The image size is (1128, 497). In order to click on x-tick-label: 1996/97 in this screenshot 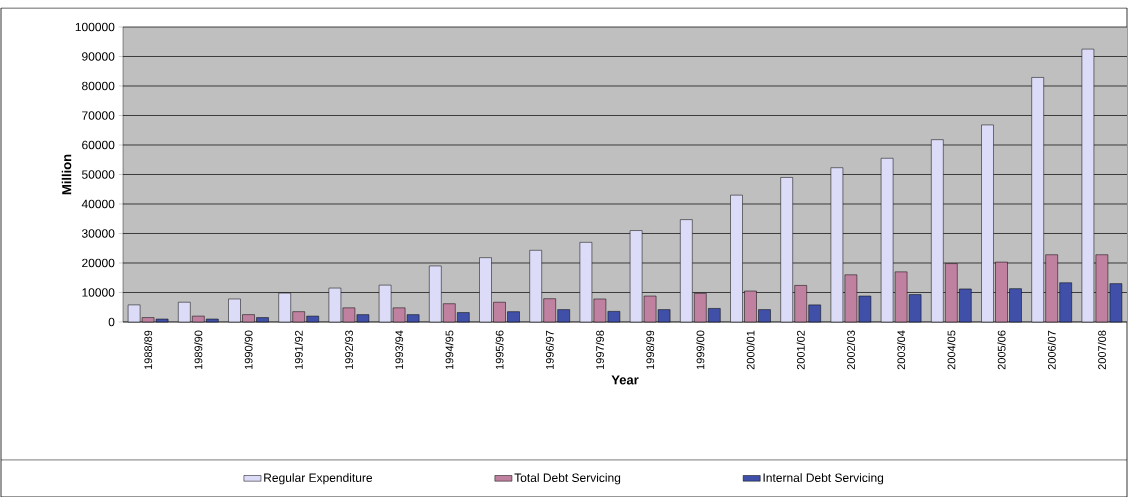, I will do `click(549, 349)`.